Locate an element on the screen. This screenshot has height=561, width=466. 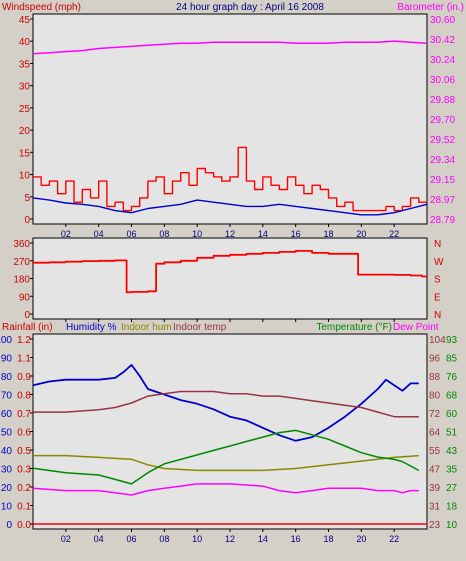
humidity-tick-3: 70 is located at coordinates (7, 396).